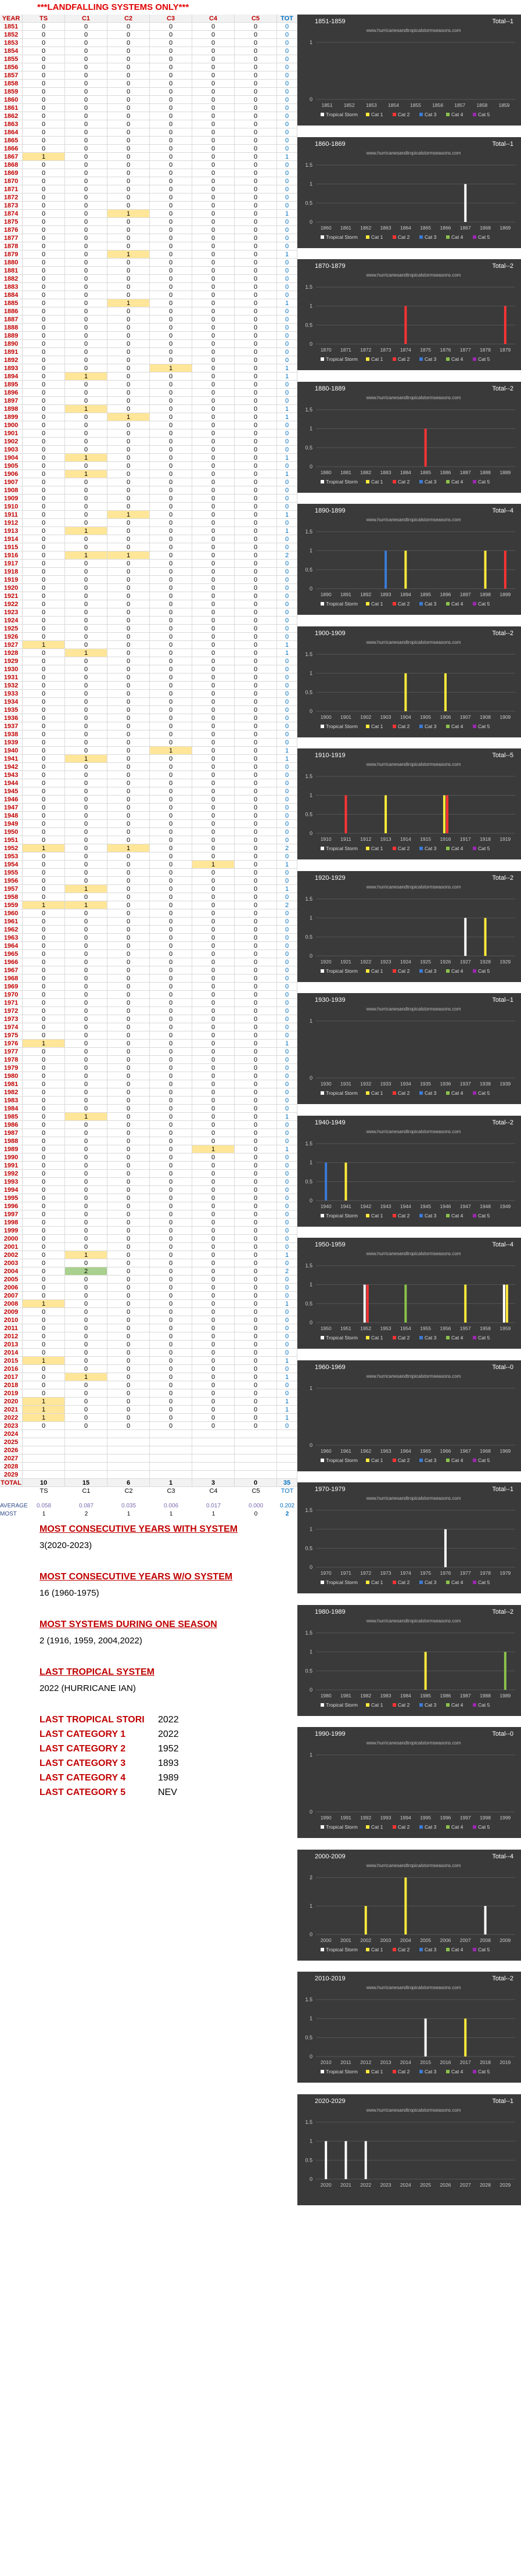 The image size is (521, 2576). Describe the element at coordinates (330, 1367) in the screenshot. I see `chart-title: 1960-1969` at that location.